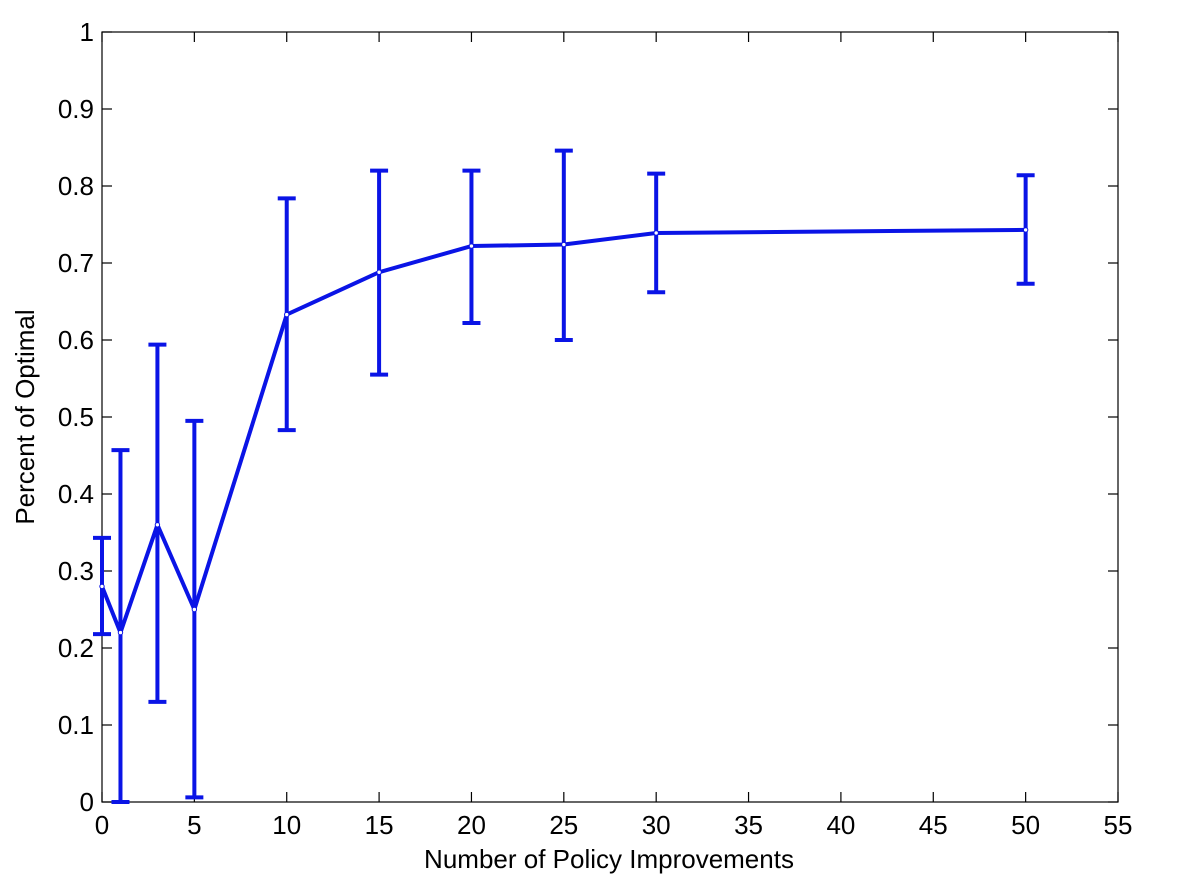 This screenshot has width=1202, height=887. Describe the element at coordinates (76, 263) in the screenshot. I see `y-tick-label: 0.7` at that location.